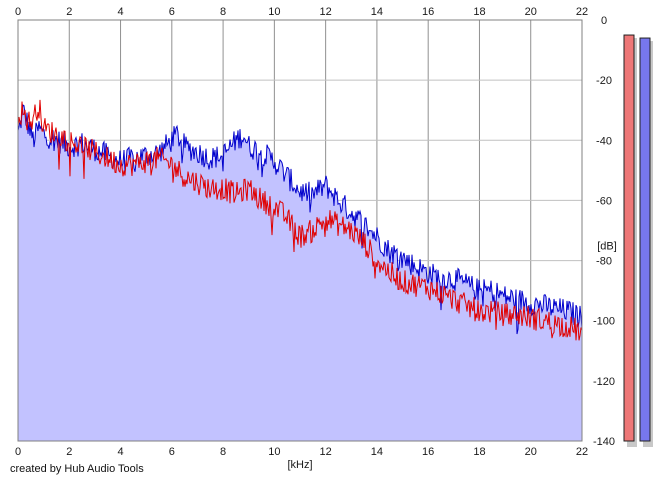 The height and width of the screenshot is (481, 664). Describe the element at coordinates (638, 241) in the screenshot. I see `level-meters` at that location.